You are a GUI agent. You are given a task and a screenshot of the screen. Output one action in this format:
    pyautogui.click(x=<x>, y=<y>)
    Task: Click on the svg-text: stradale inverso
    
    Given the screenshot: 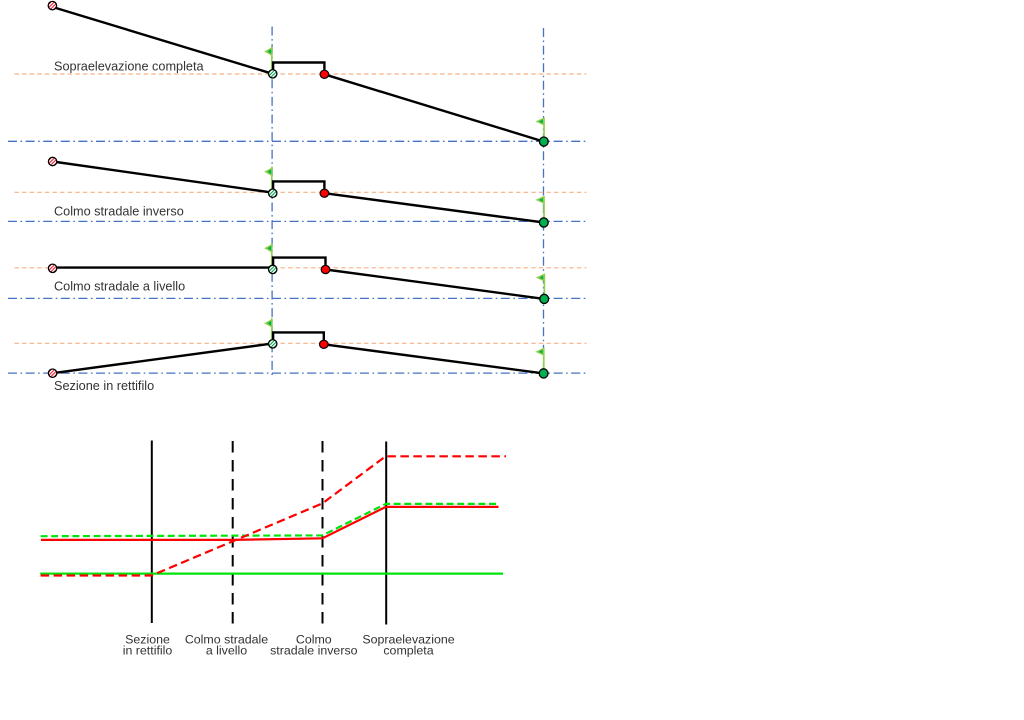 What is the action you would take?
    pyautogui.click(x=314, y=651)
    